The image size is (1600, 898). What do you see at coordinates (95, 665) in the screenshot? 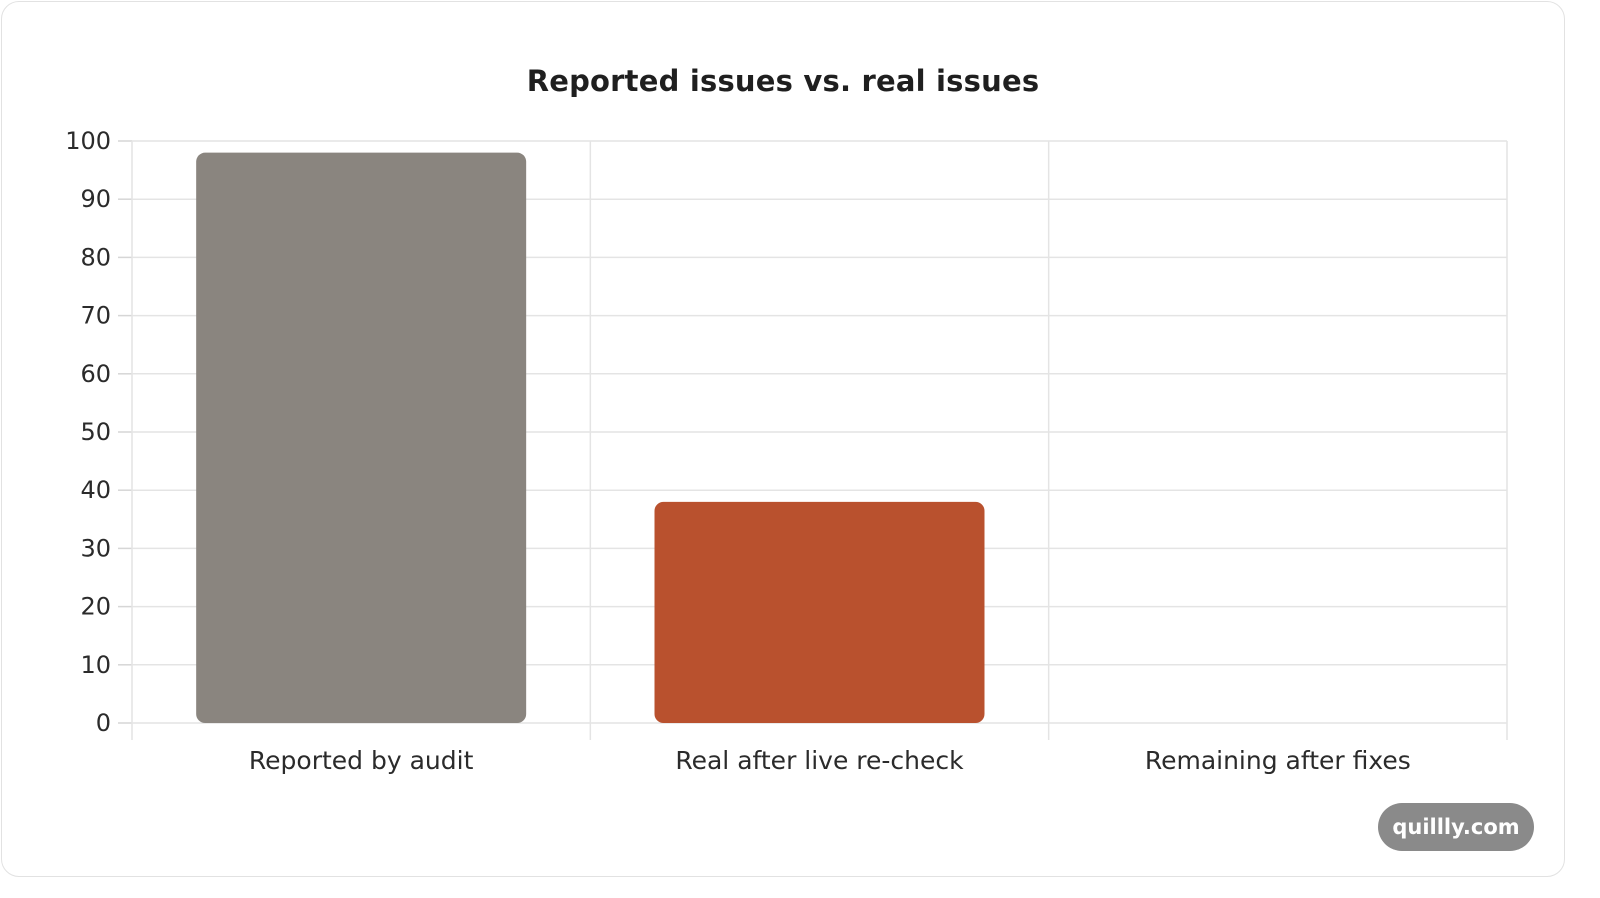
I see `y-tick-label: 10` at bounding box center [95, 665].